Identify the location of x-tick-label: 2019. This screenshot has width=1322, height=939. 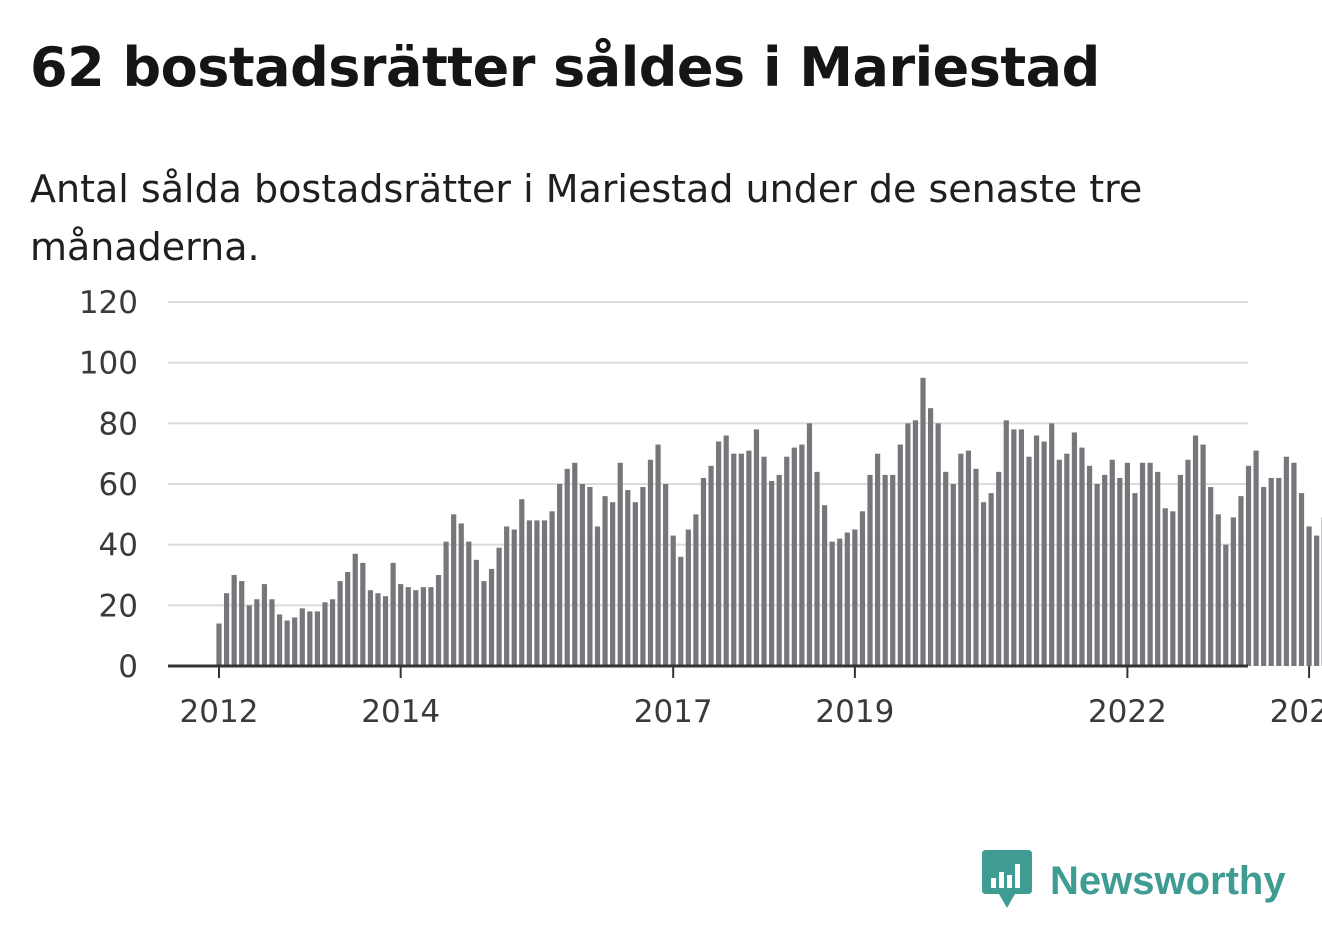
(854, 712).